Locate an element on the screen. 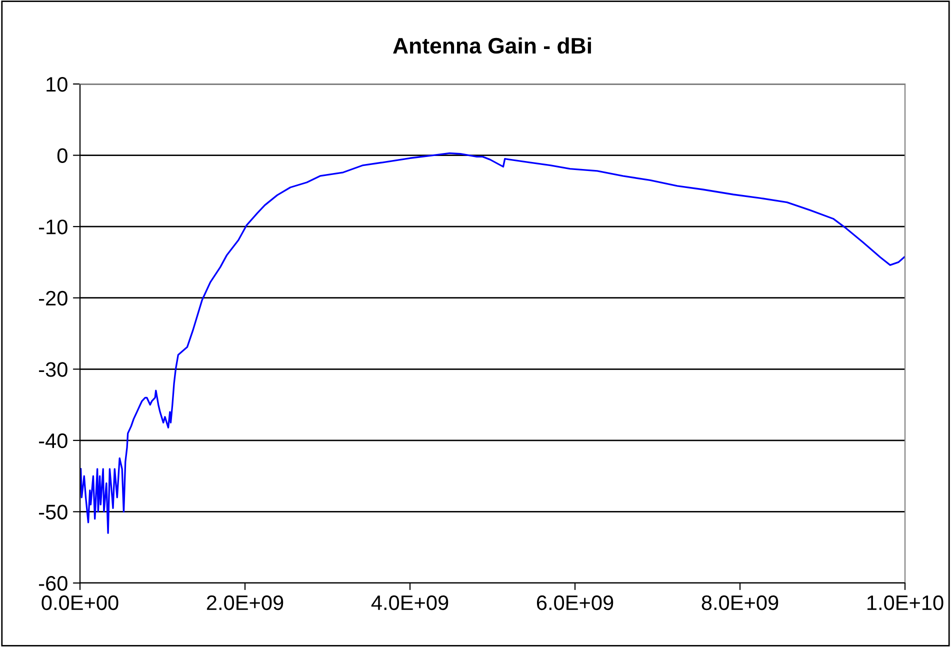 The height and width of the screenshot is (647, 951). y-tick-label: -50 is located at coordinates (53, 512).